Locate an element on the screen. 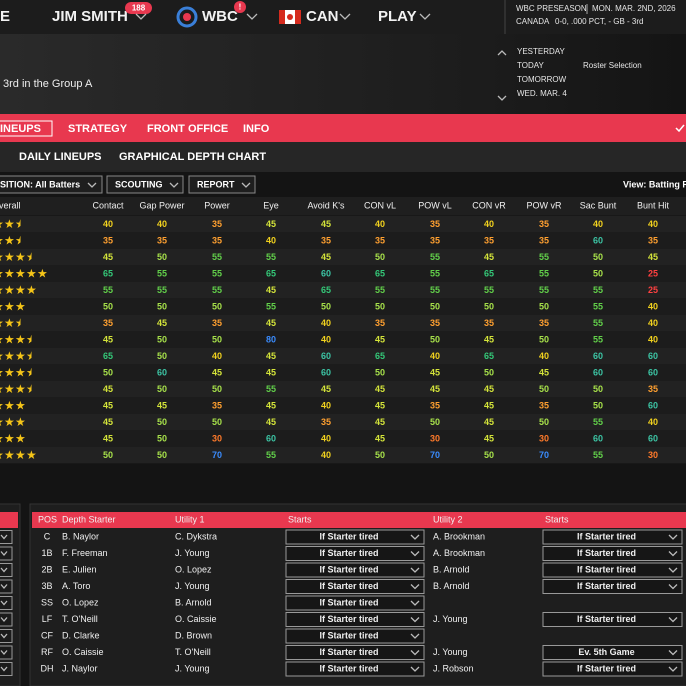 Image resolution: width=686 pixels, height=686 pixels. column-header: Avoid K's is located at coordinates (326, 205).